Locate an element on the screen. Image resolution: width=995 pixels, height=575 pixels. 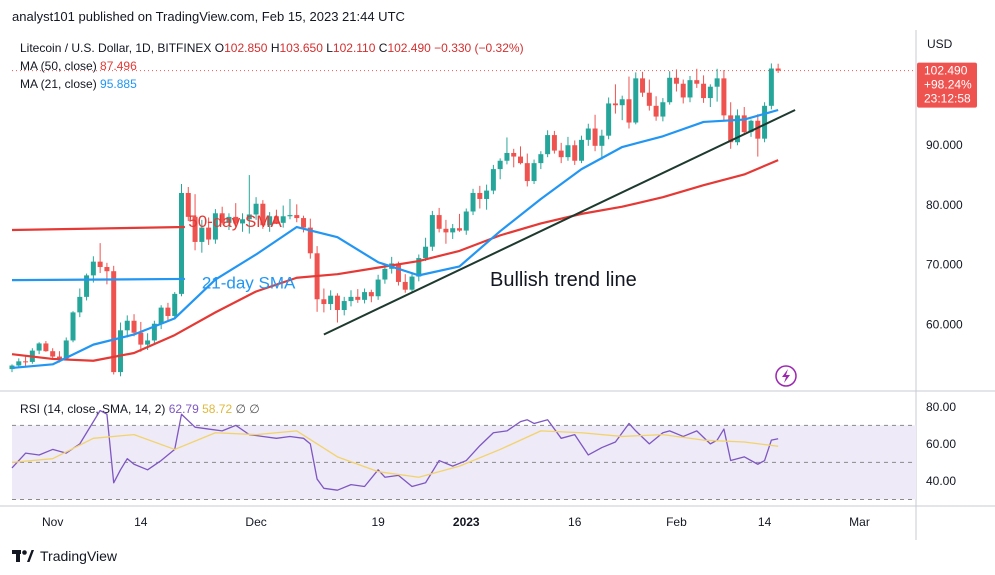
price-tag-change: +98.24% is located at coordinates (948, 85).